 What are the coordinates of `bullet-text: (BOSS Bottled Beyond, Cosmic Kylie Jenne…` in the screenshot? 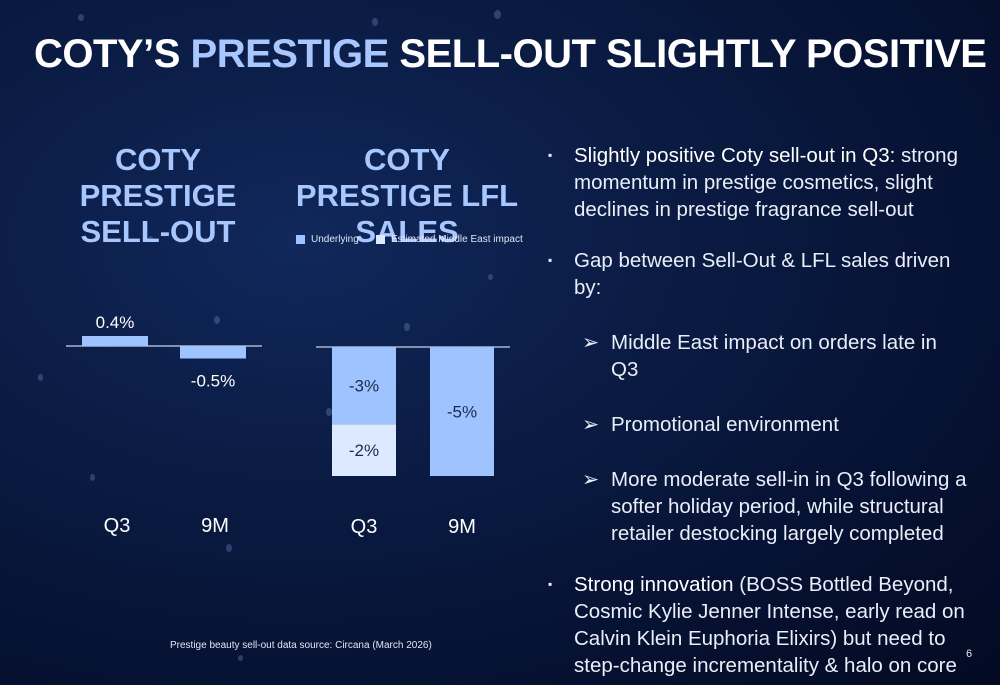 It's located at (769, 625).